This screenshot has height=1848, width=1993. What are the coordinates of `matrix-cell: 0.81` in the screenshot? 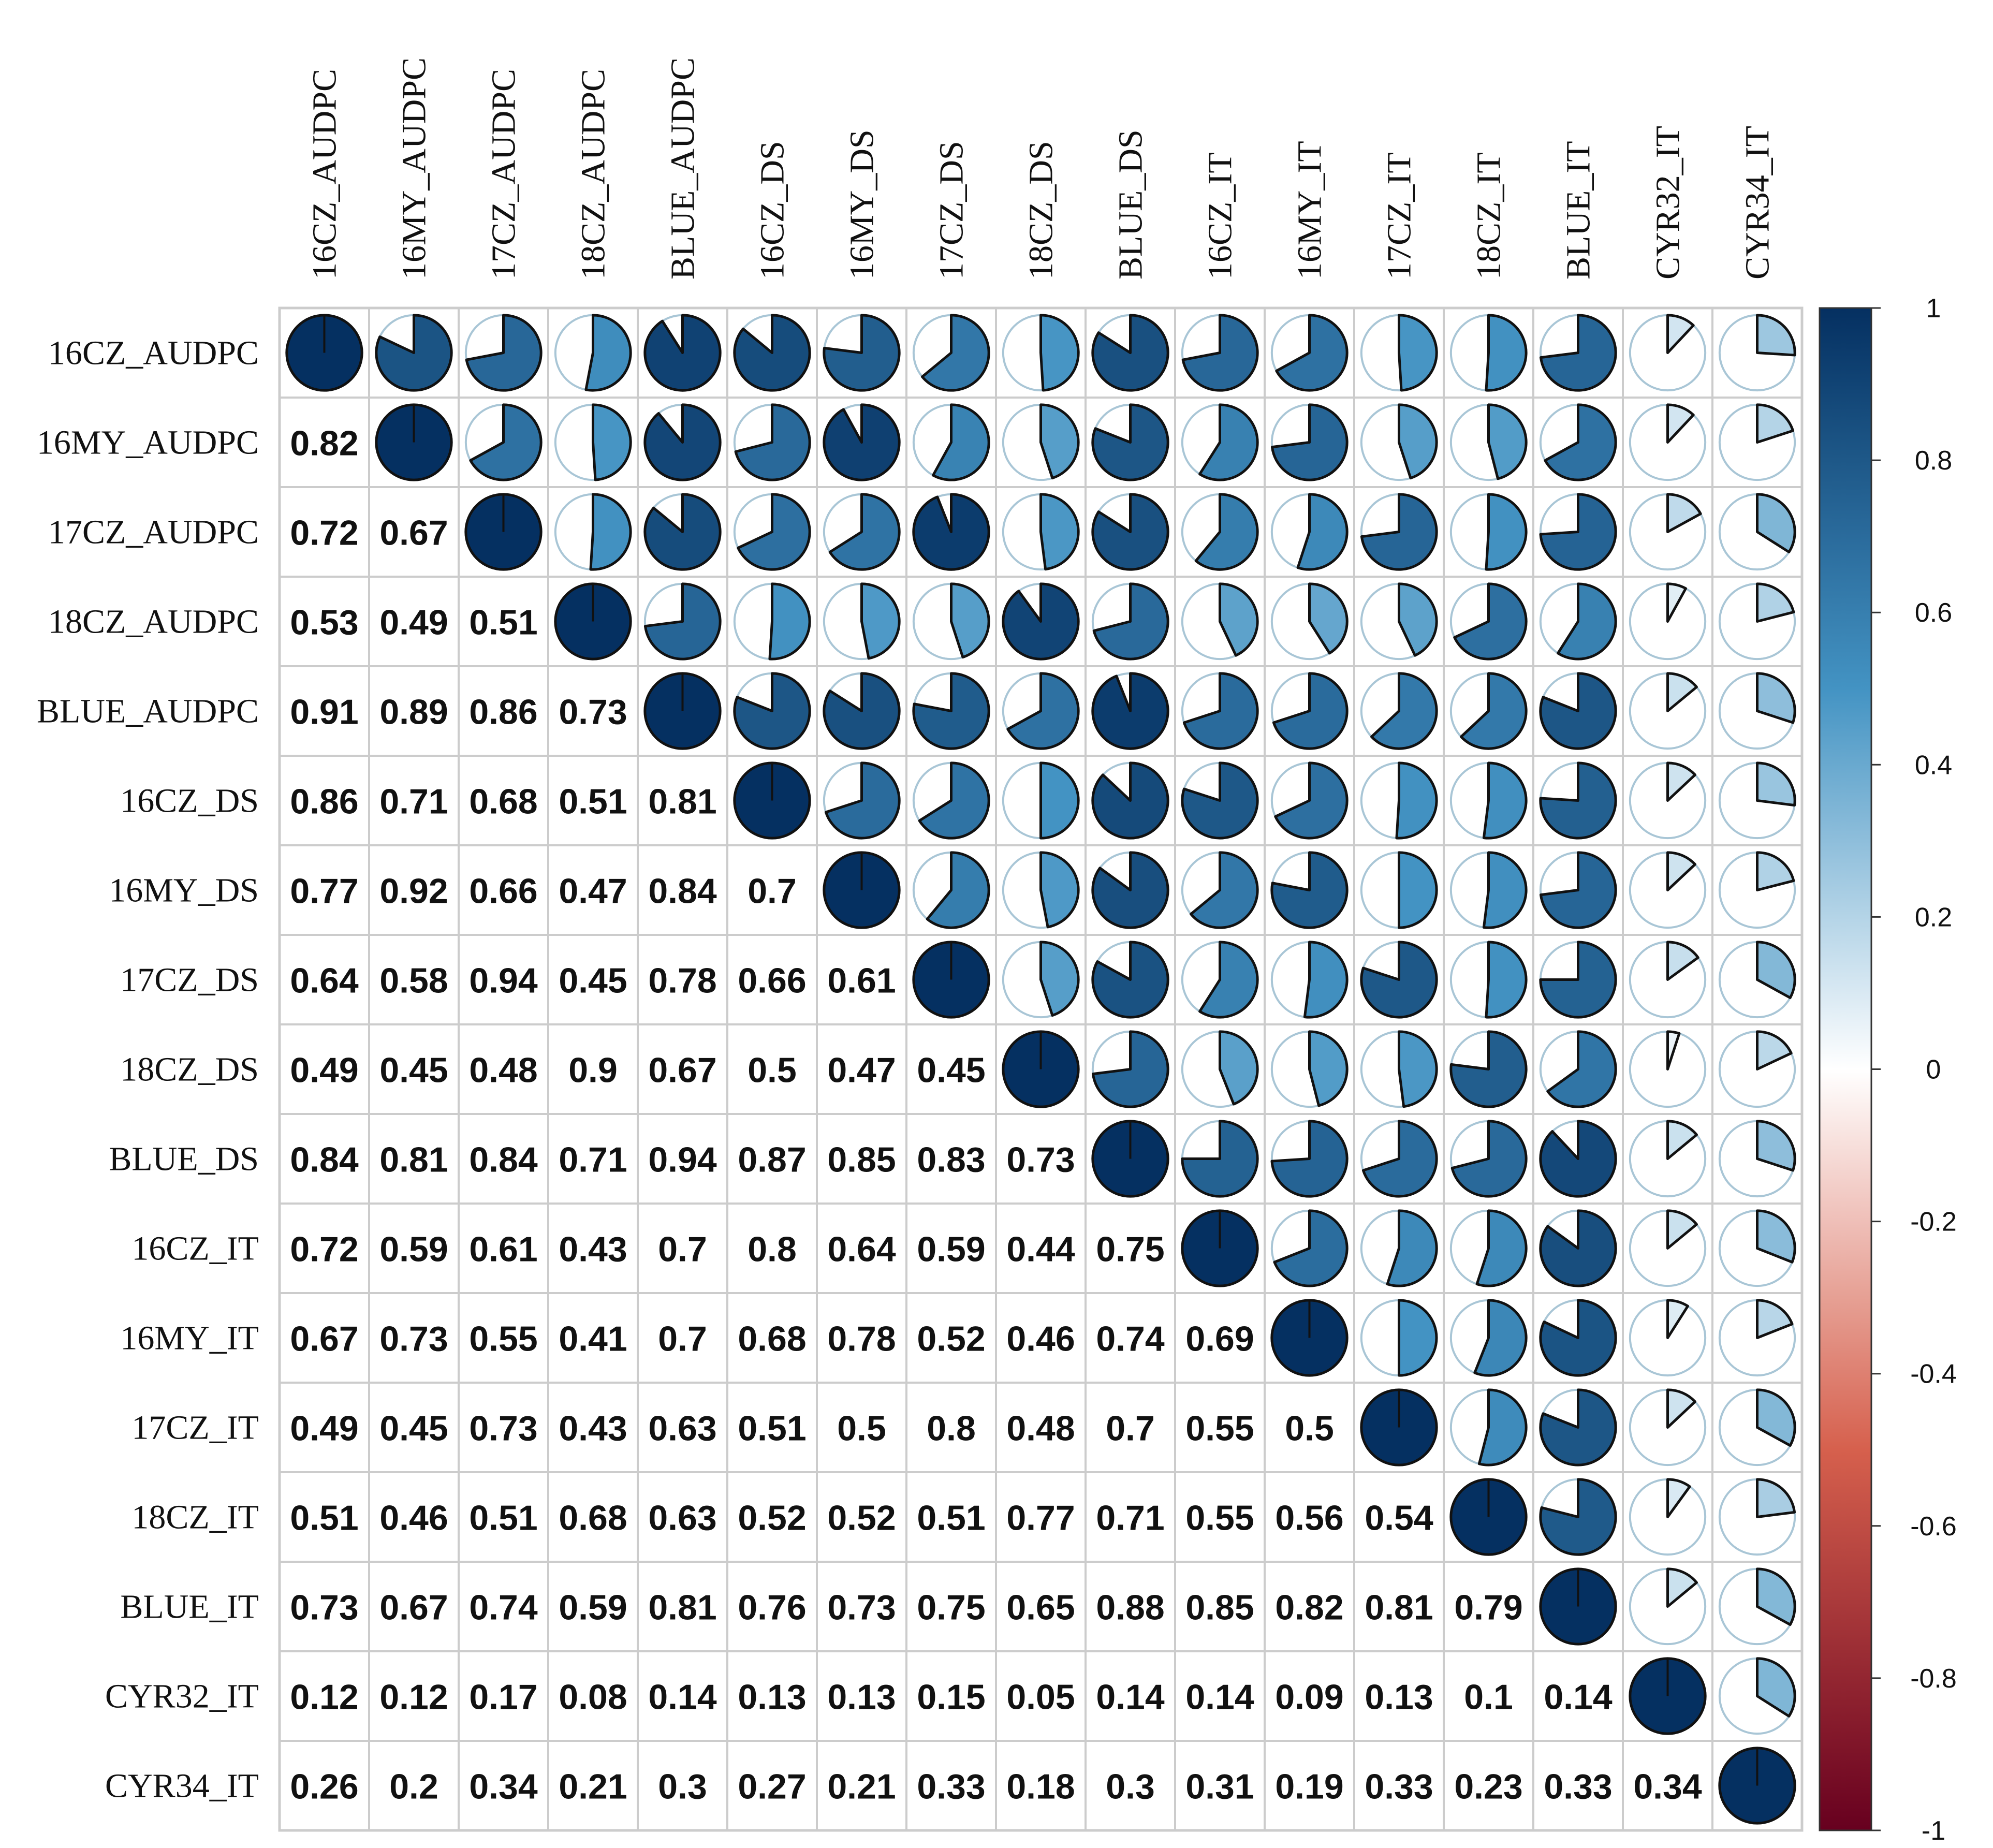 It's located at (414, 1159).